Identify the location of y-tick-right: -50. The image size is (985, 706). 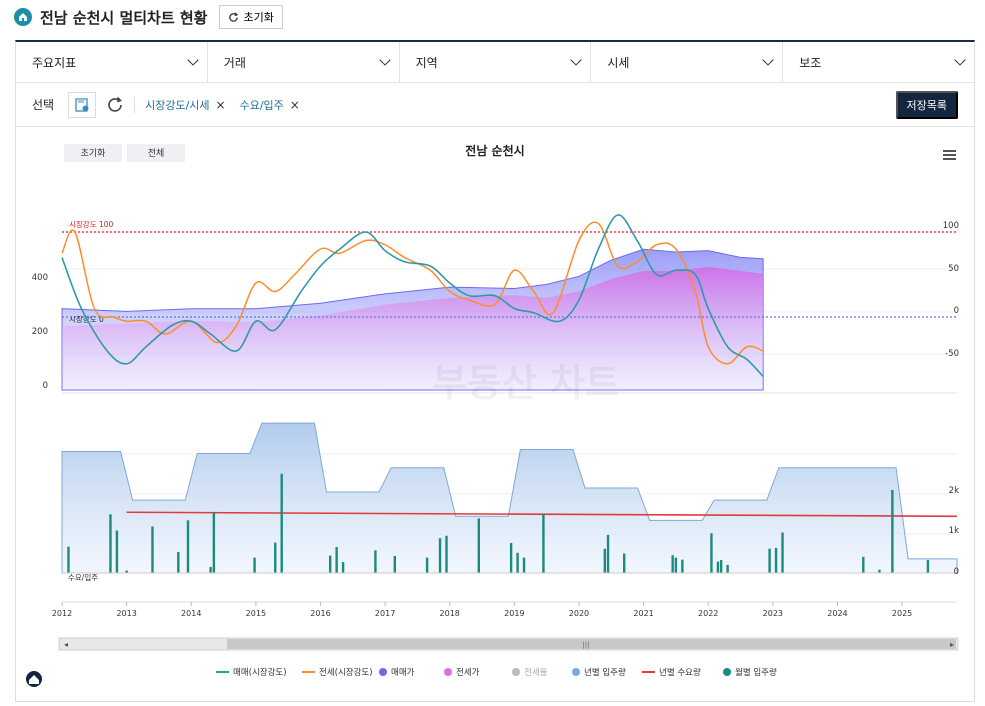
(952, 354).